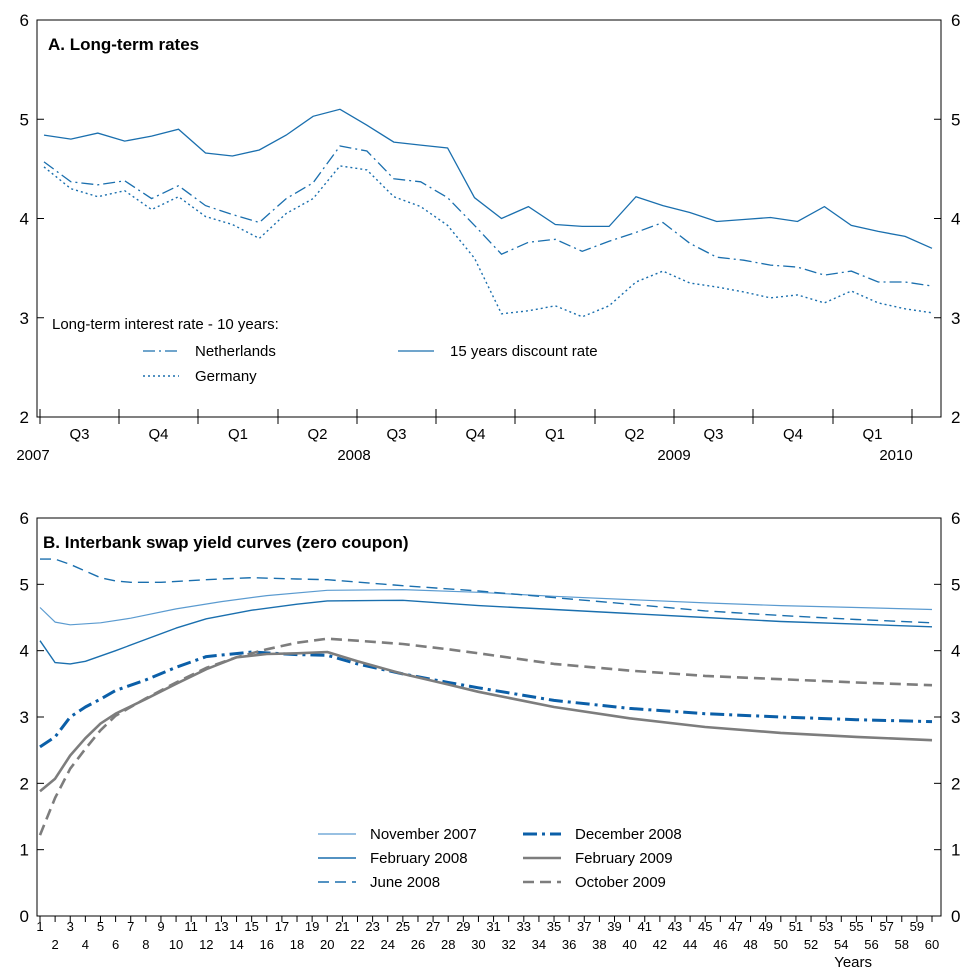 This screenshot has width=966, height=972. I want to click on x-tick-label: 16, so click(267, 944).